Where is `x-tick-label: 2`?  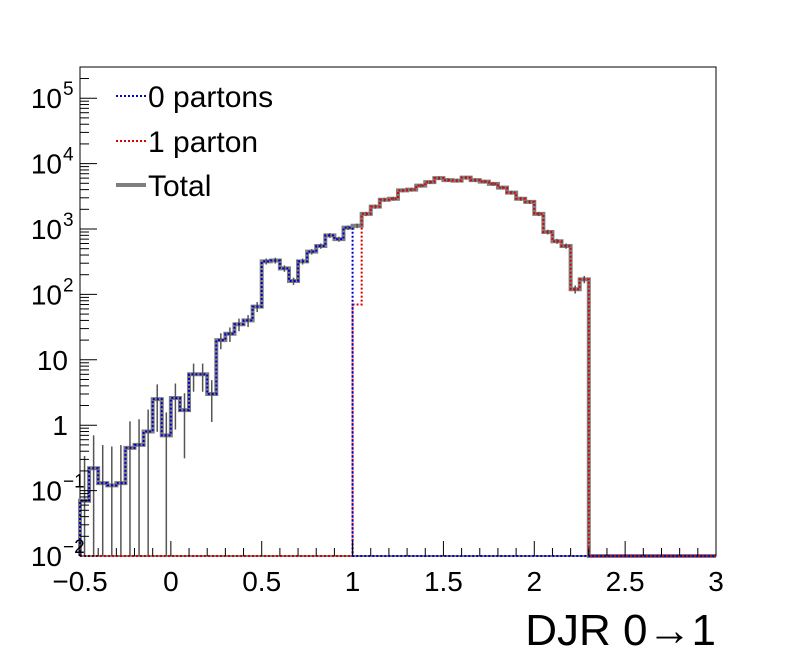
x-tick-label: 2 is located at coordinates (534, 581).